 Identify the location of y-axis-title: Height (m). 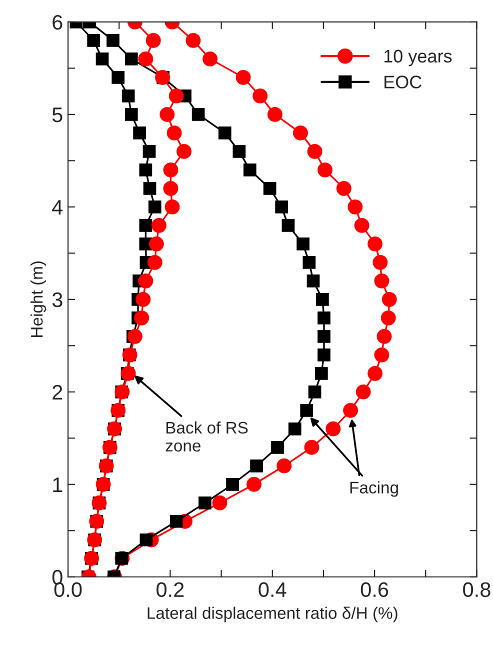
(38, 299).